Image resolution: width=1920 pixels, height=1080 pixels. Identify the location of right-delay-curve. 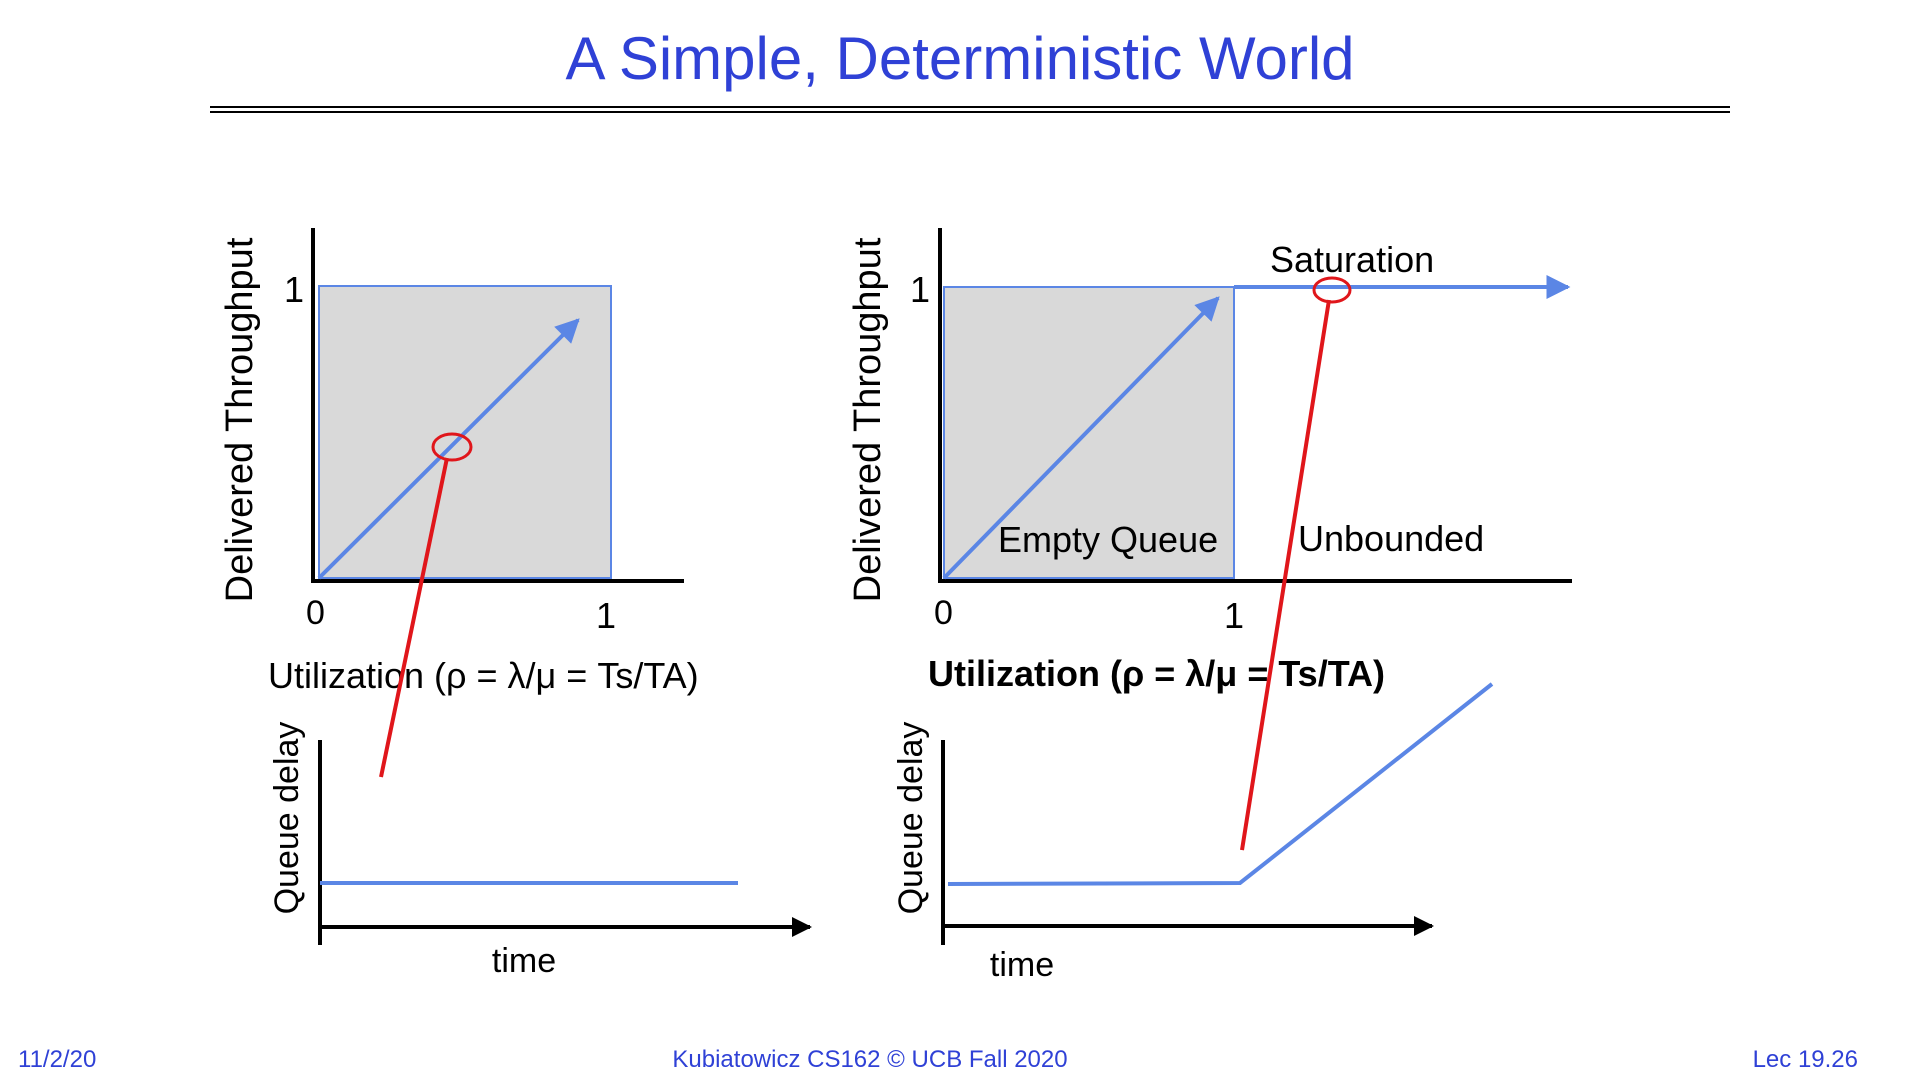
(1220, 784).